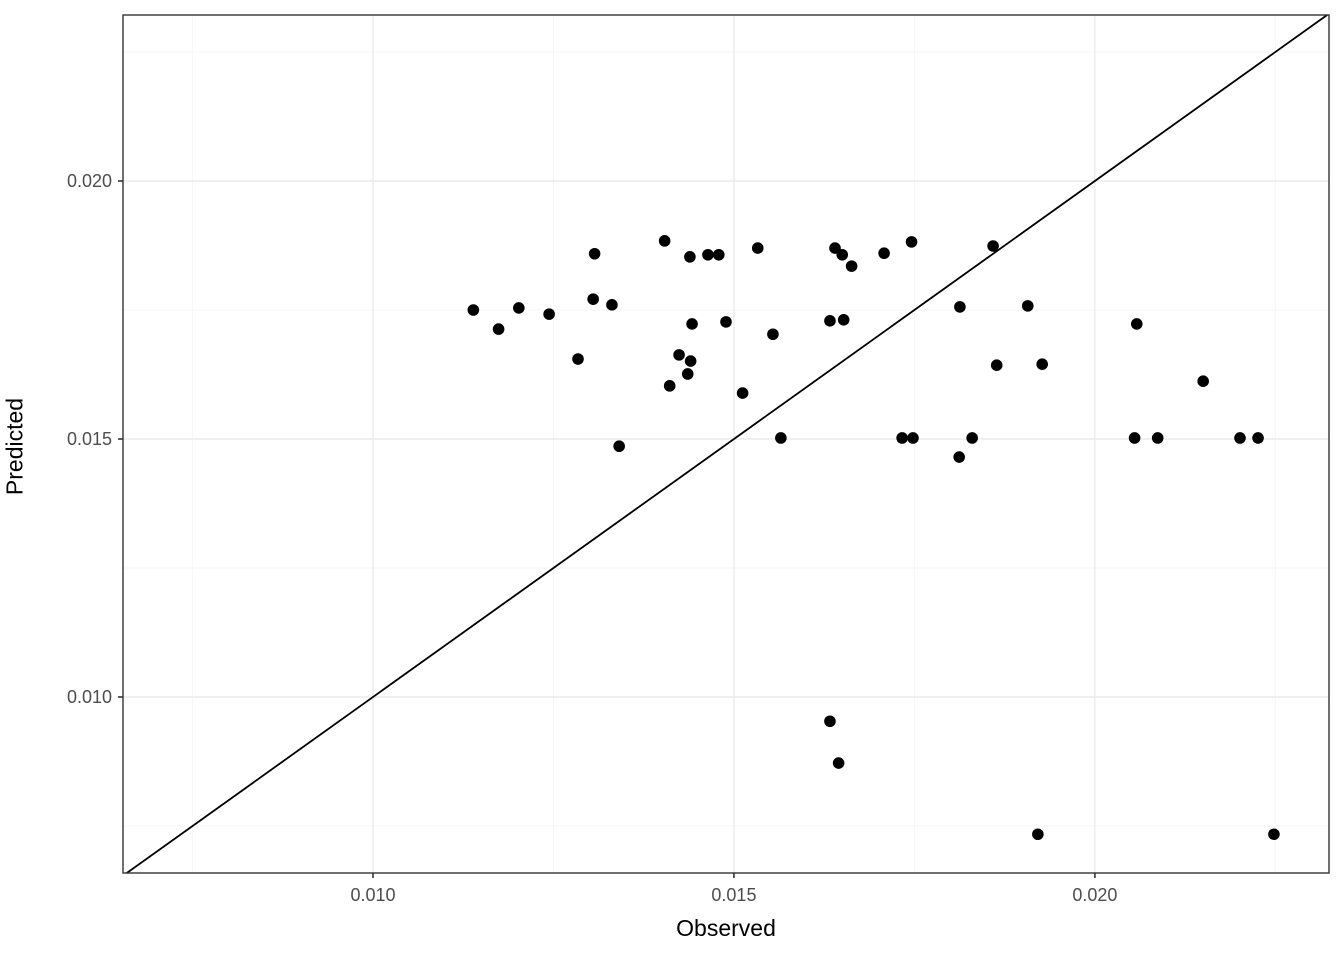 The width and height of the screenshot is (1344, 960). What do you see at coordinates (89, 697) in the screenshot?
I see `y-tick-label: 0.010` at bounding box center [89, 697].